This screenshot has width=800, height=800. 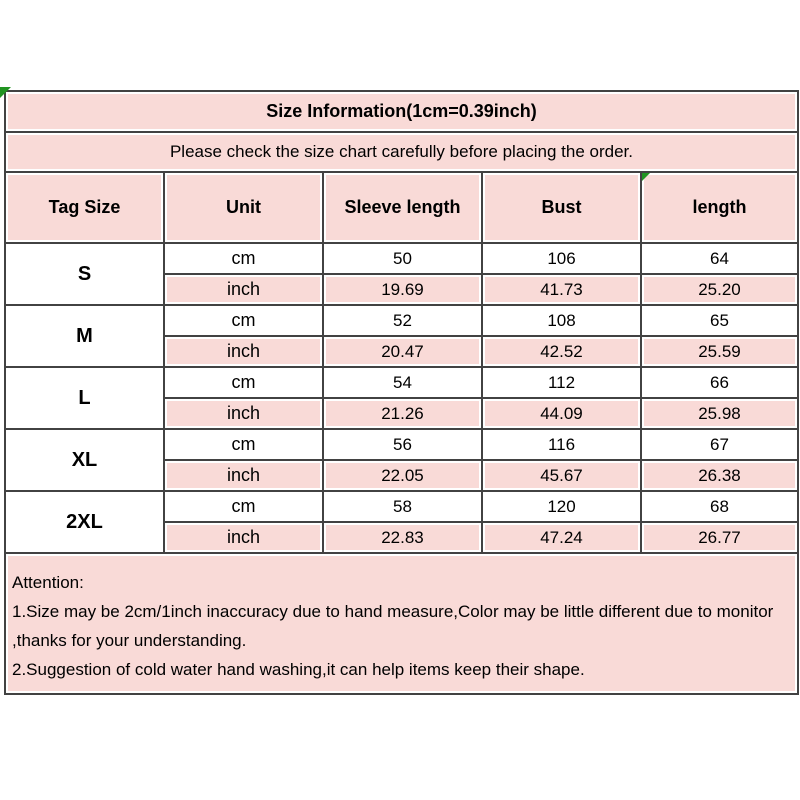 I want to click on tag-size-cell: XL, so click(x=84, y=460).